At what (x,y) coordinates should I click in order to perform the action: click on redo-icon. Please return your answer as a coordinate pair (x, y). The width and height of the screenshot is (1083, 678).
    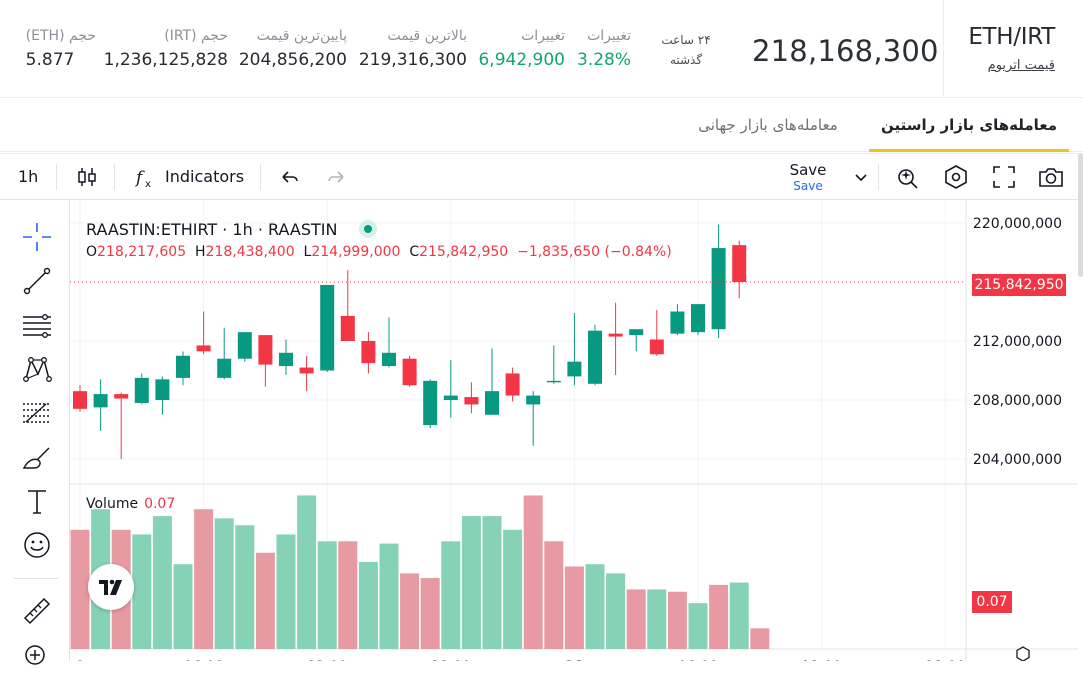
    Looking at the image, I should click on (337, 177).